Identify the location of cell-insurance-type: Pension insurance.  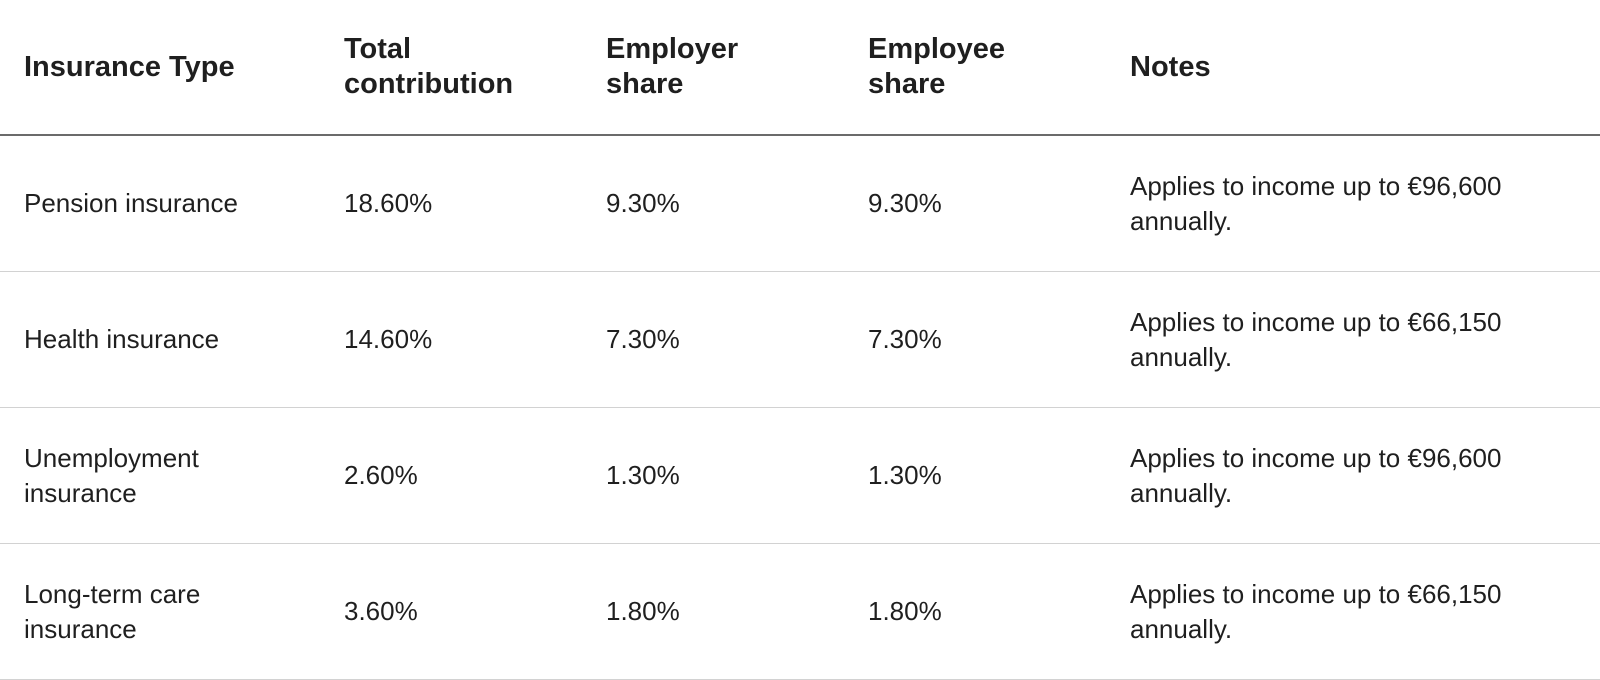
(160, 203).